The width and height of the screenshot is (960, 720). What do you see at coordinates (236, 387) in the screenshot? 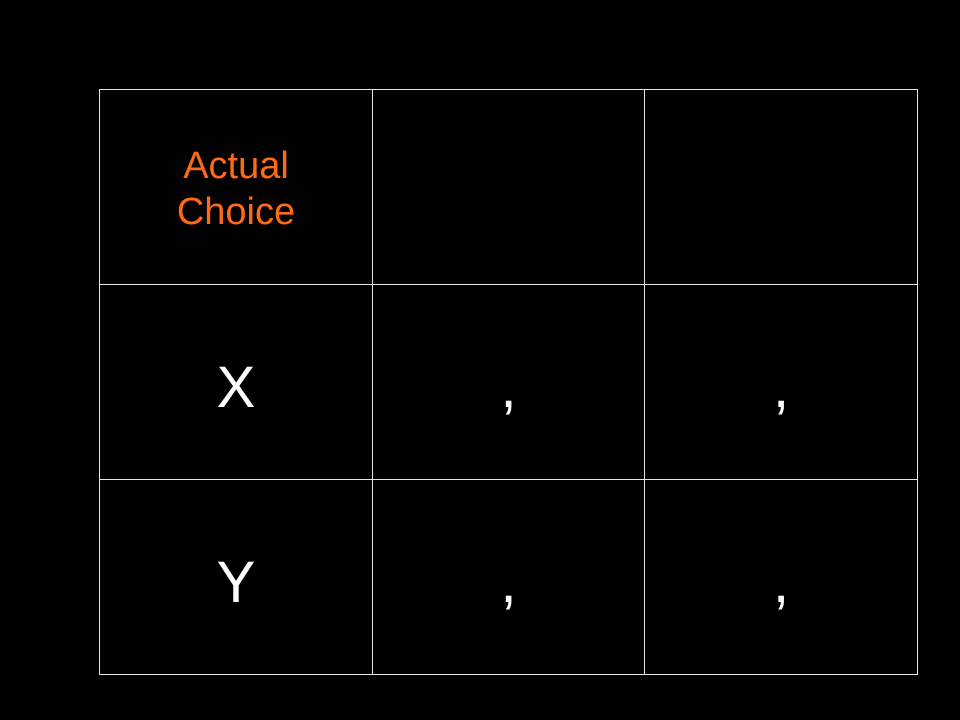
I see `row-label: X` at bounding box center [236, 387].